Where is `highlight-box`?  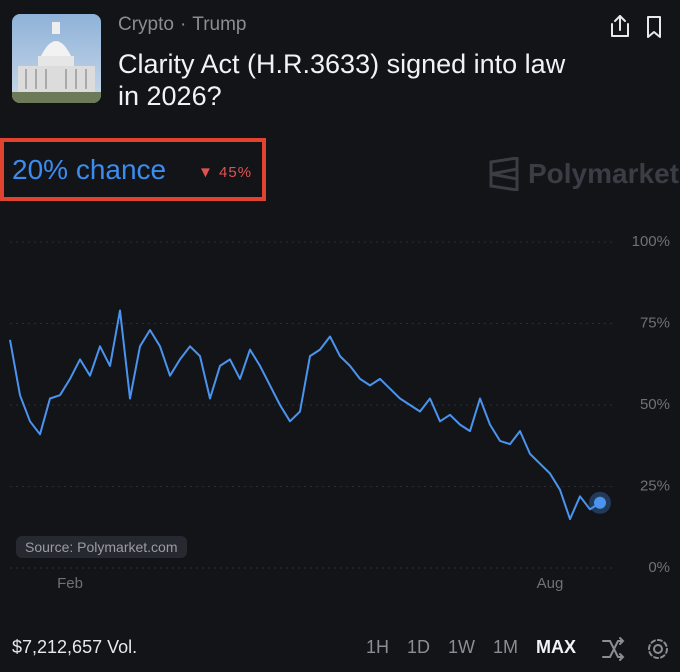 highlight-box is located at coordinates (133, 169).